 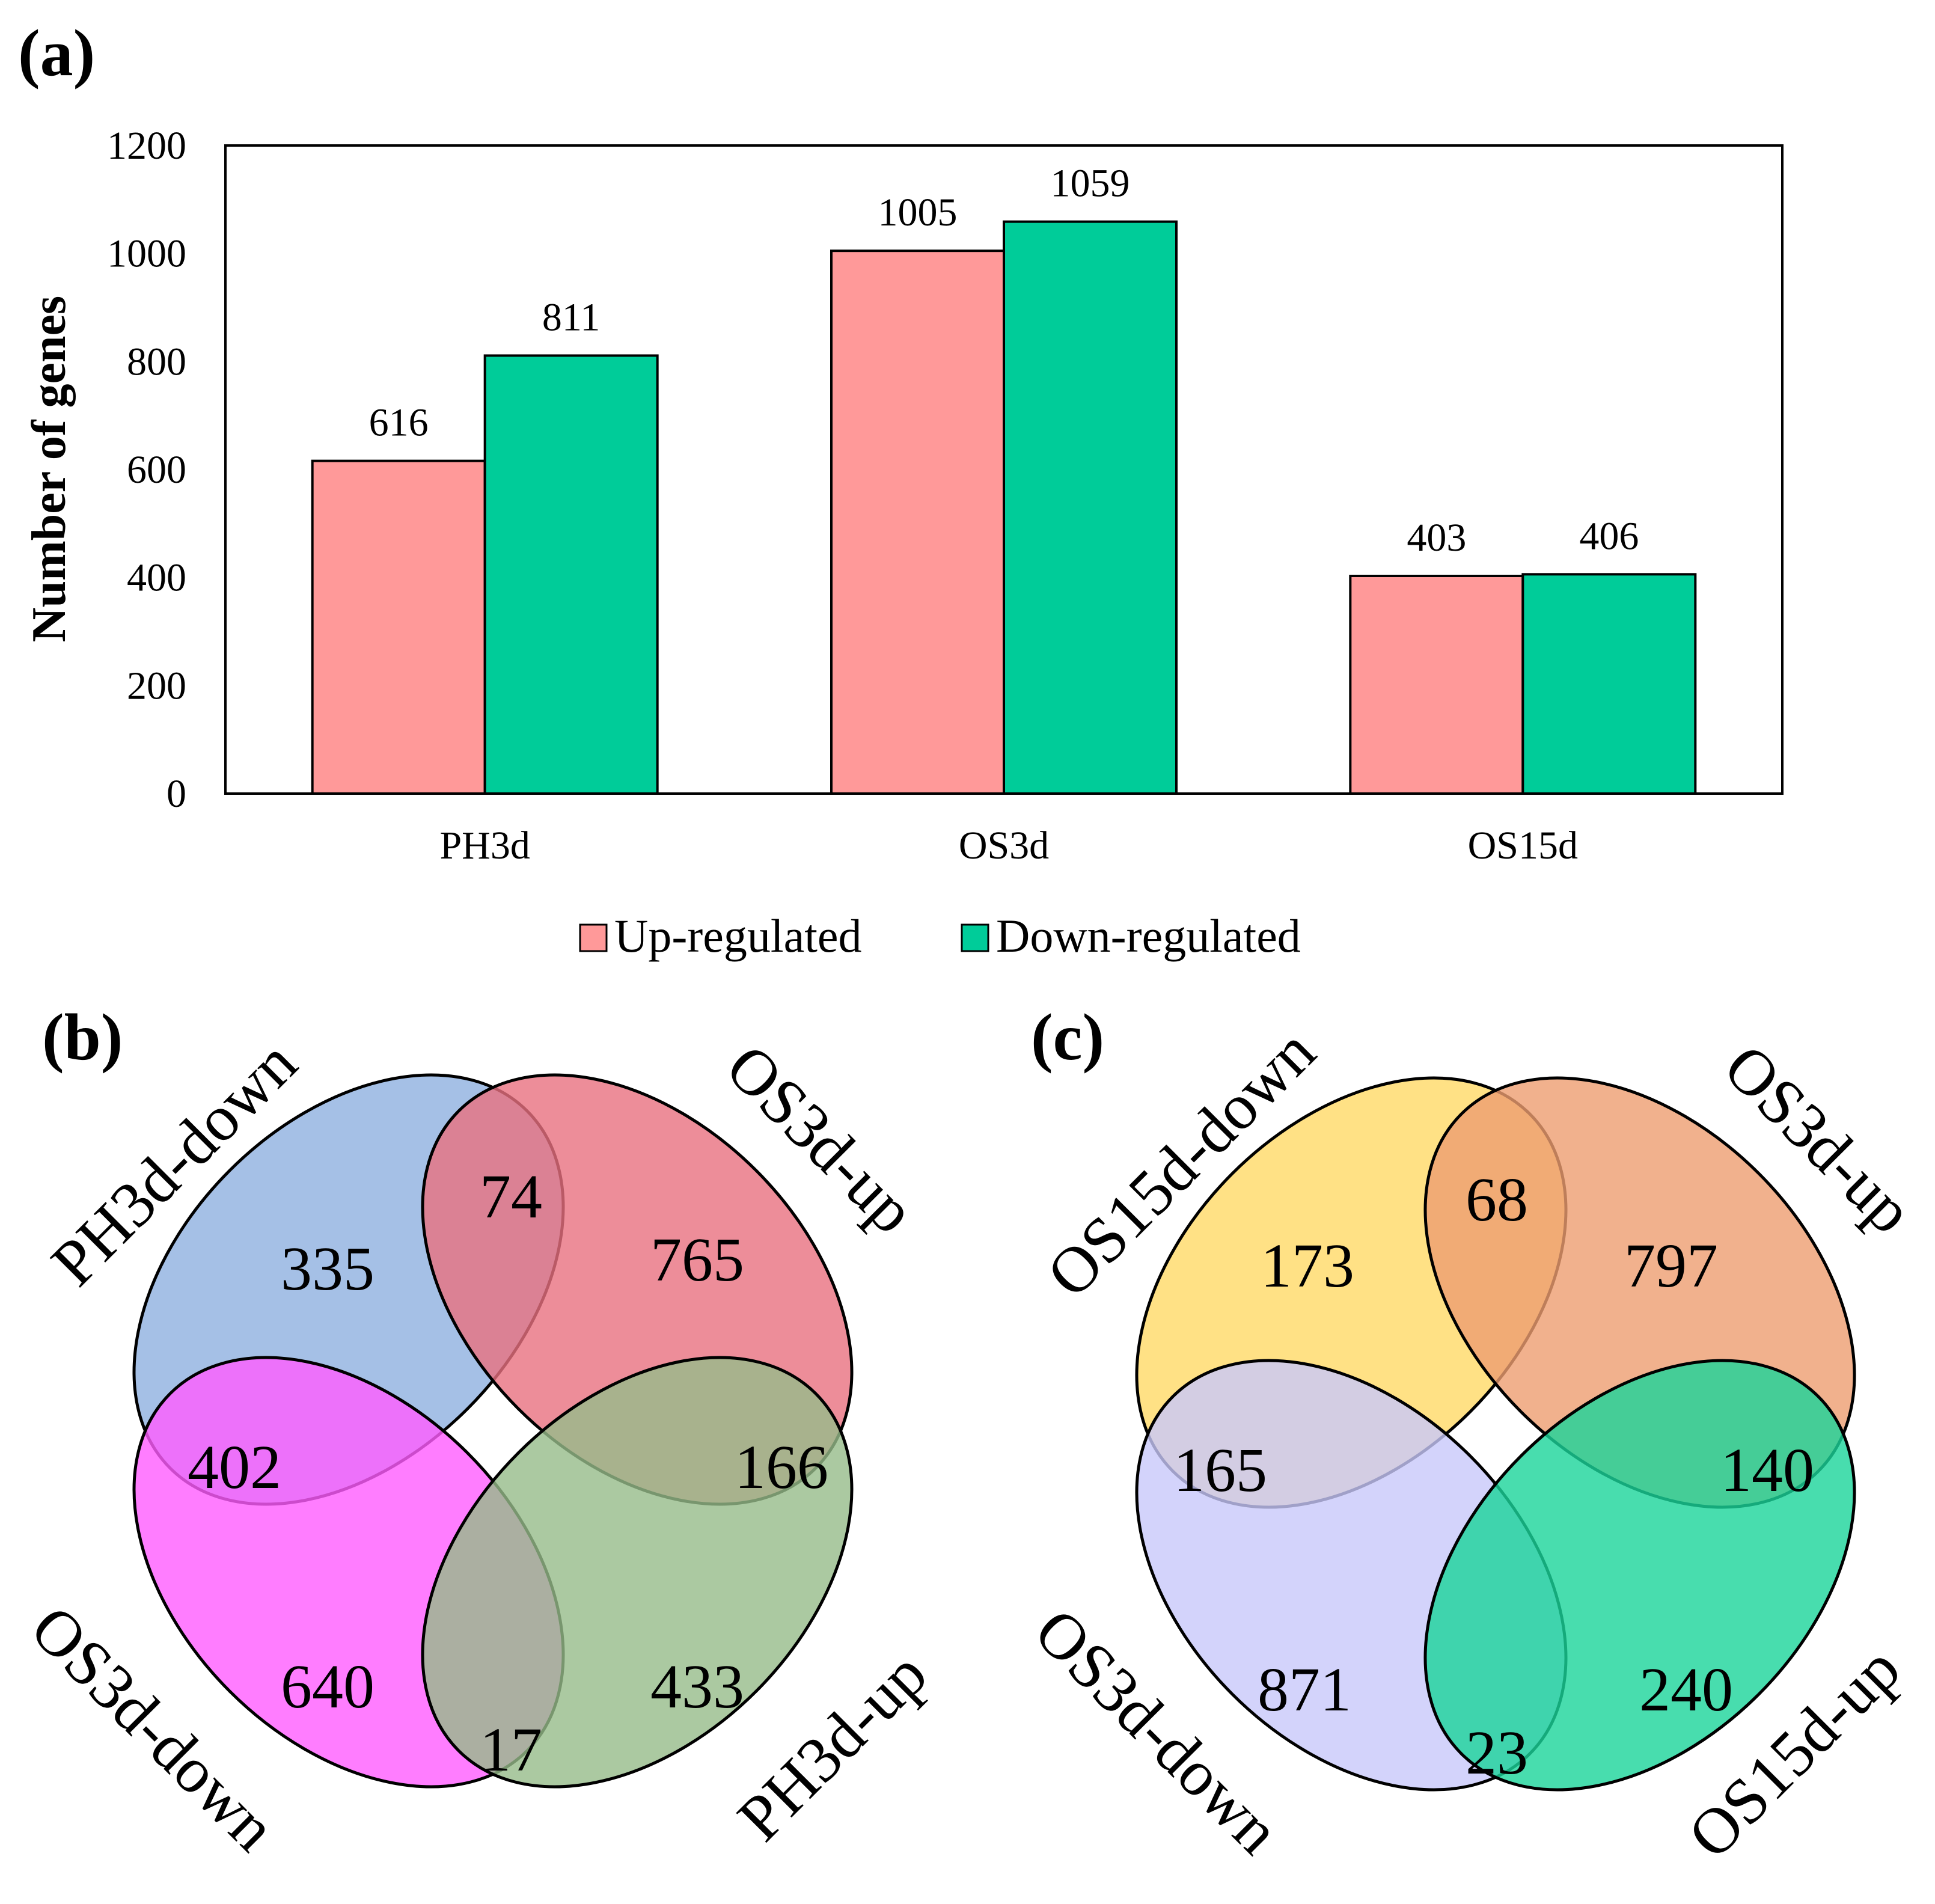 I want to click on venn-c-count-os3d-down-only: 871, so click(x=1304, y=1689).